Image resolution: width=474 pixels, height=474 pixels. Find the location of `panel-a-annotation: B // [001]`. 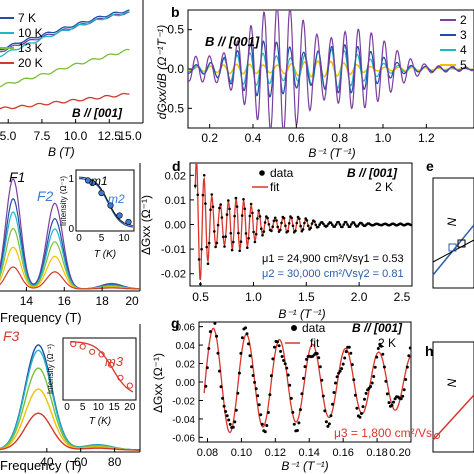

panel-a-annotation: B // [001] is located at coordinates (97, 113).